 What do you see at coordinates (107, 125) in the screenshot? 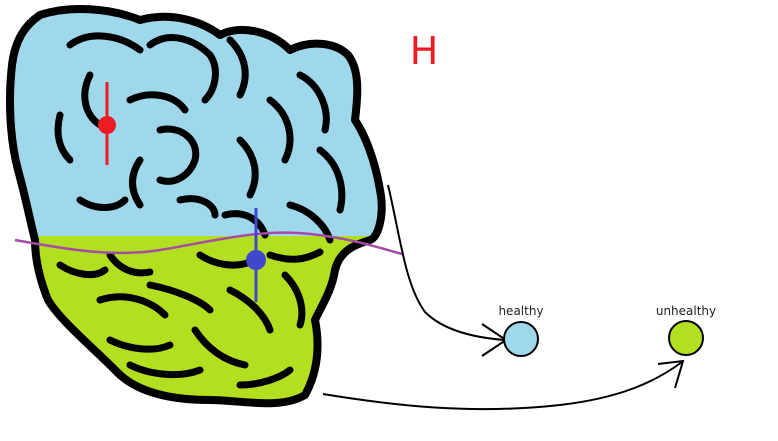
I see `red-marker-dot` at bounding box center [107, 125].